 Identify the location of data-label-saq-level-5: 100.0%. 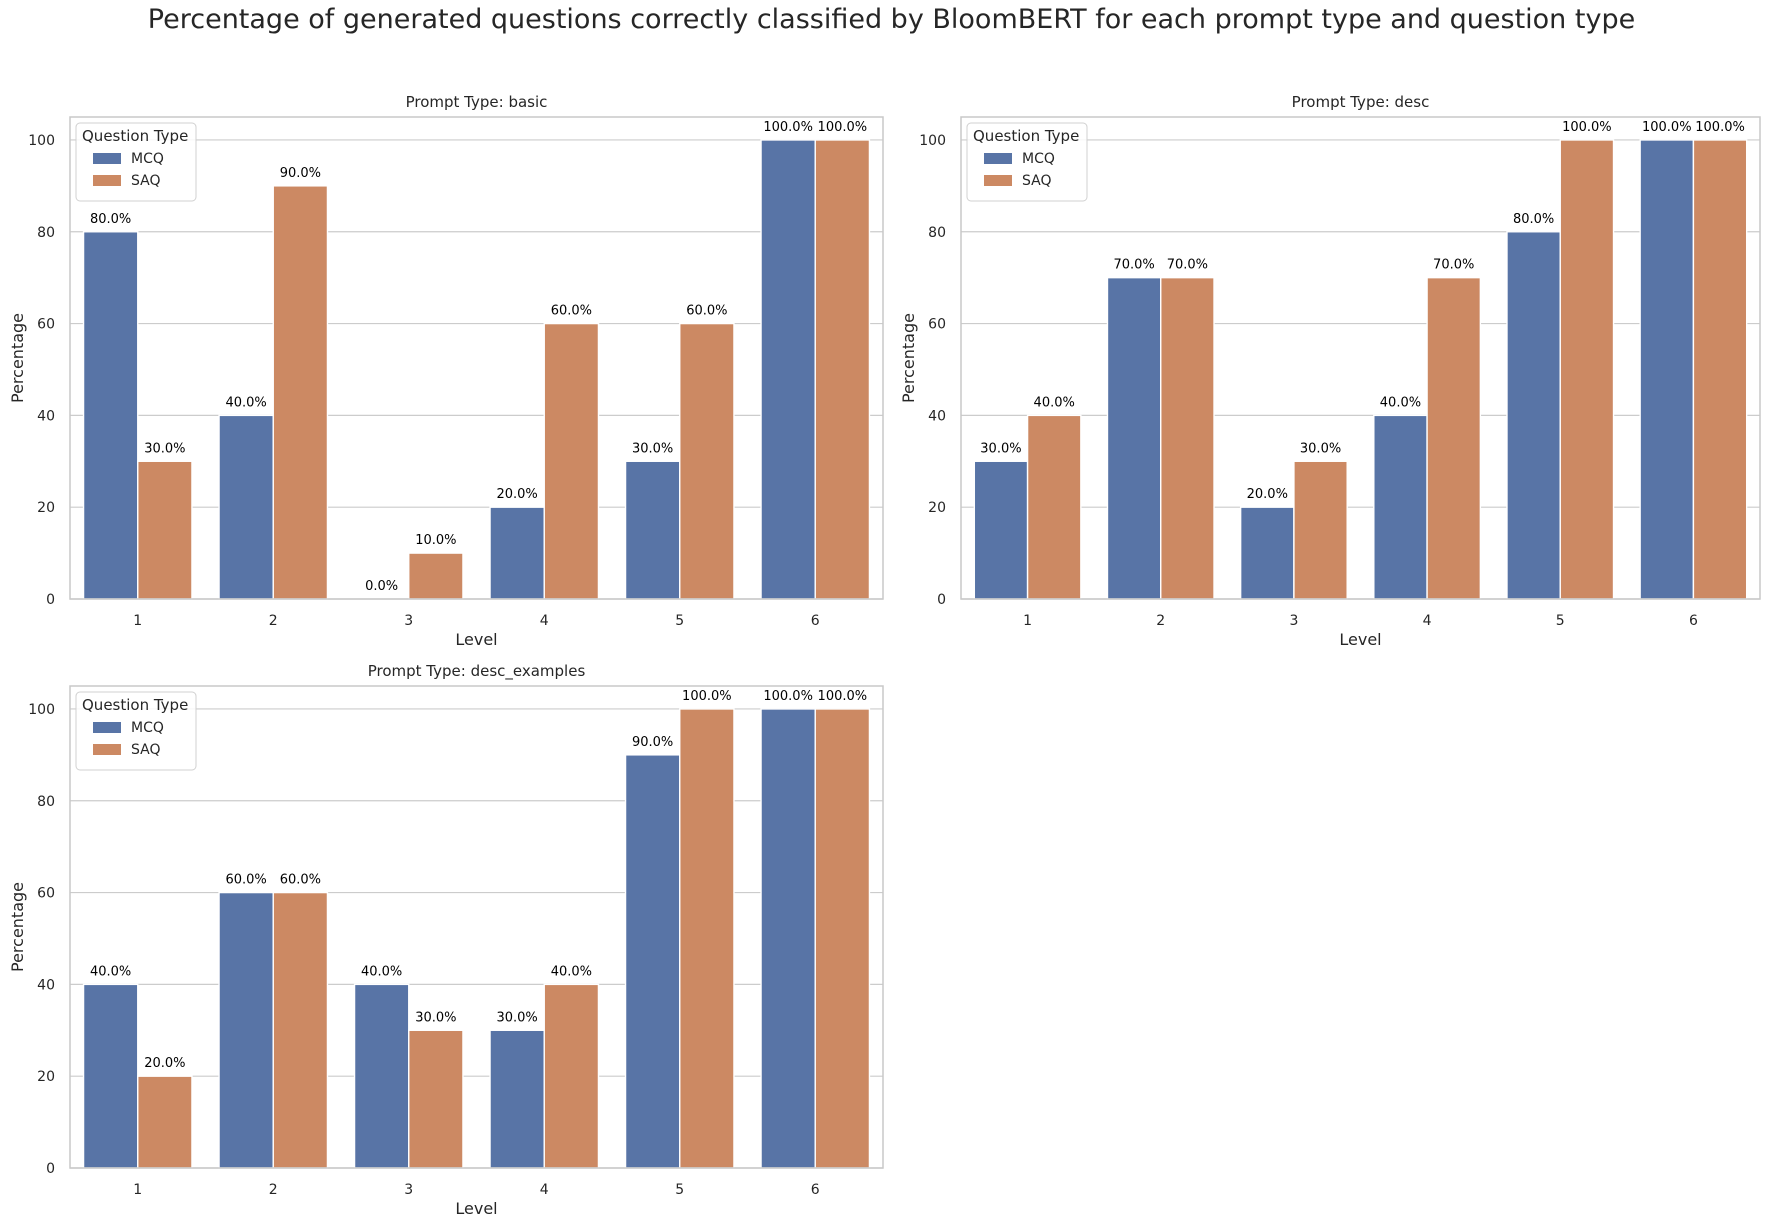
(1587, 127).